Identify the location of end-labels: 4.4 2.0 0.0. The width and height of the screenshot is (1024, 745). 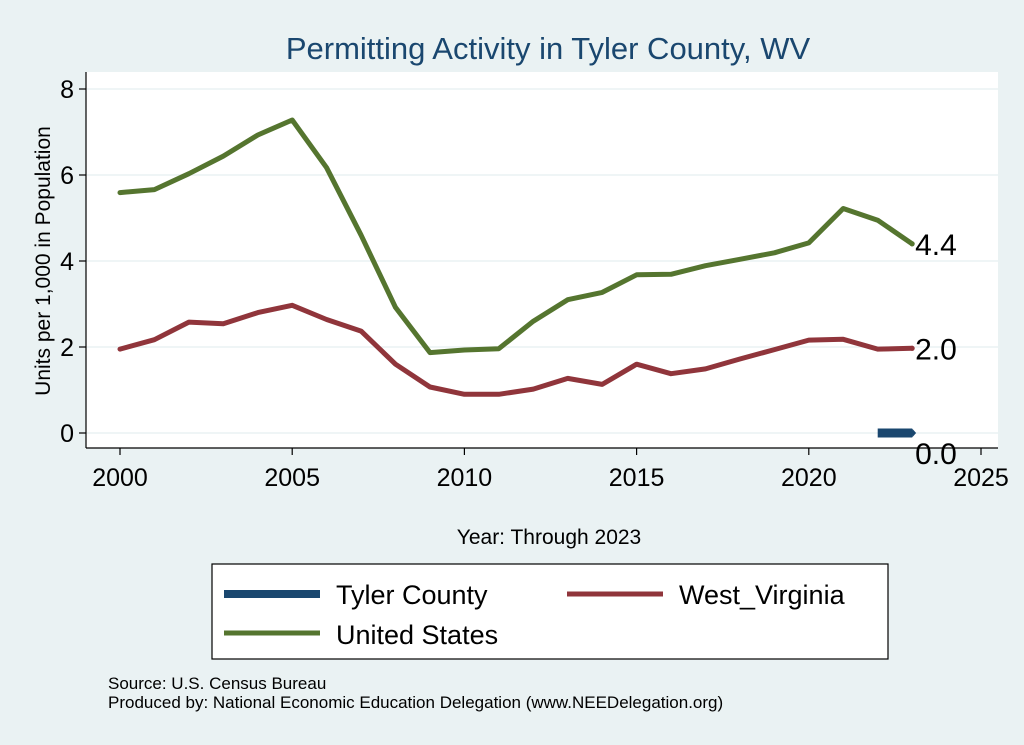
(936, 350).